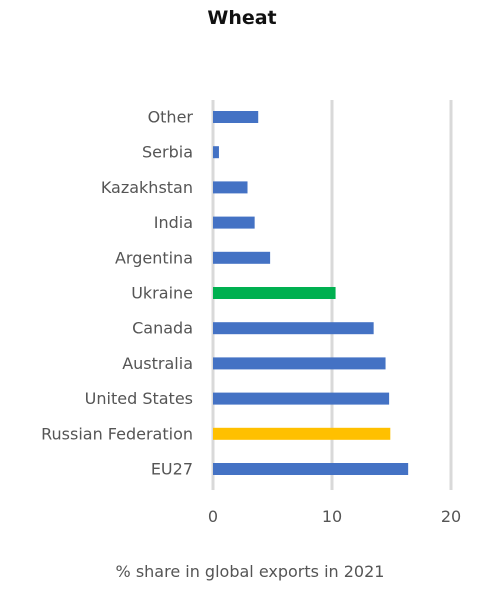  I want to click on x-tick-label-10: 10, so click(332, 516).